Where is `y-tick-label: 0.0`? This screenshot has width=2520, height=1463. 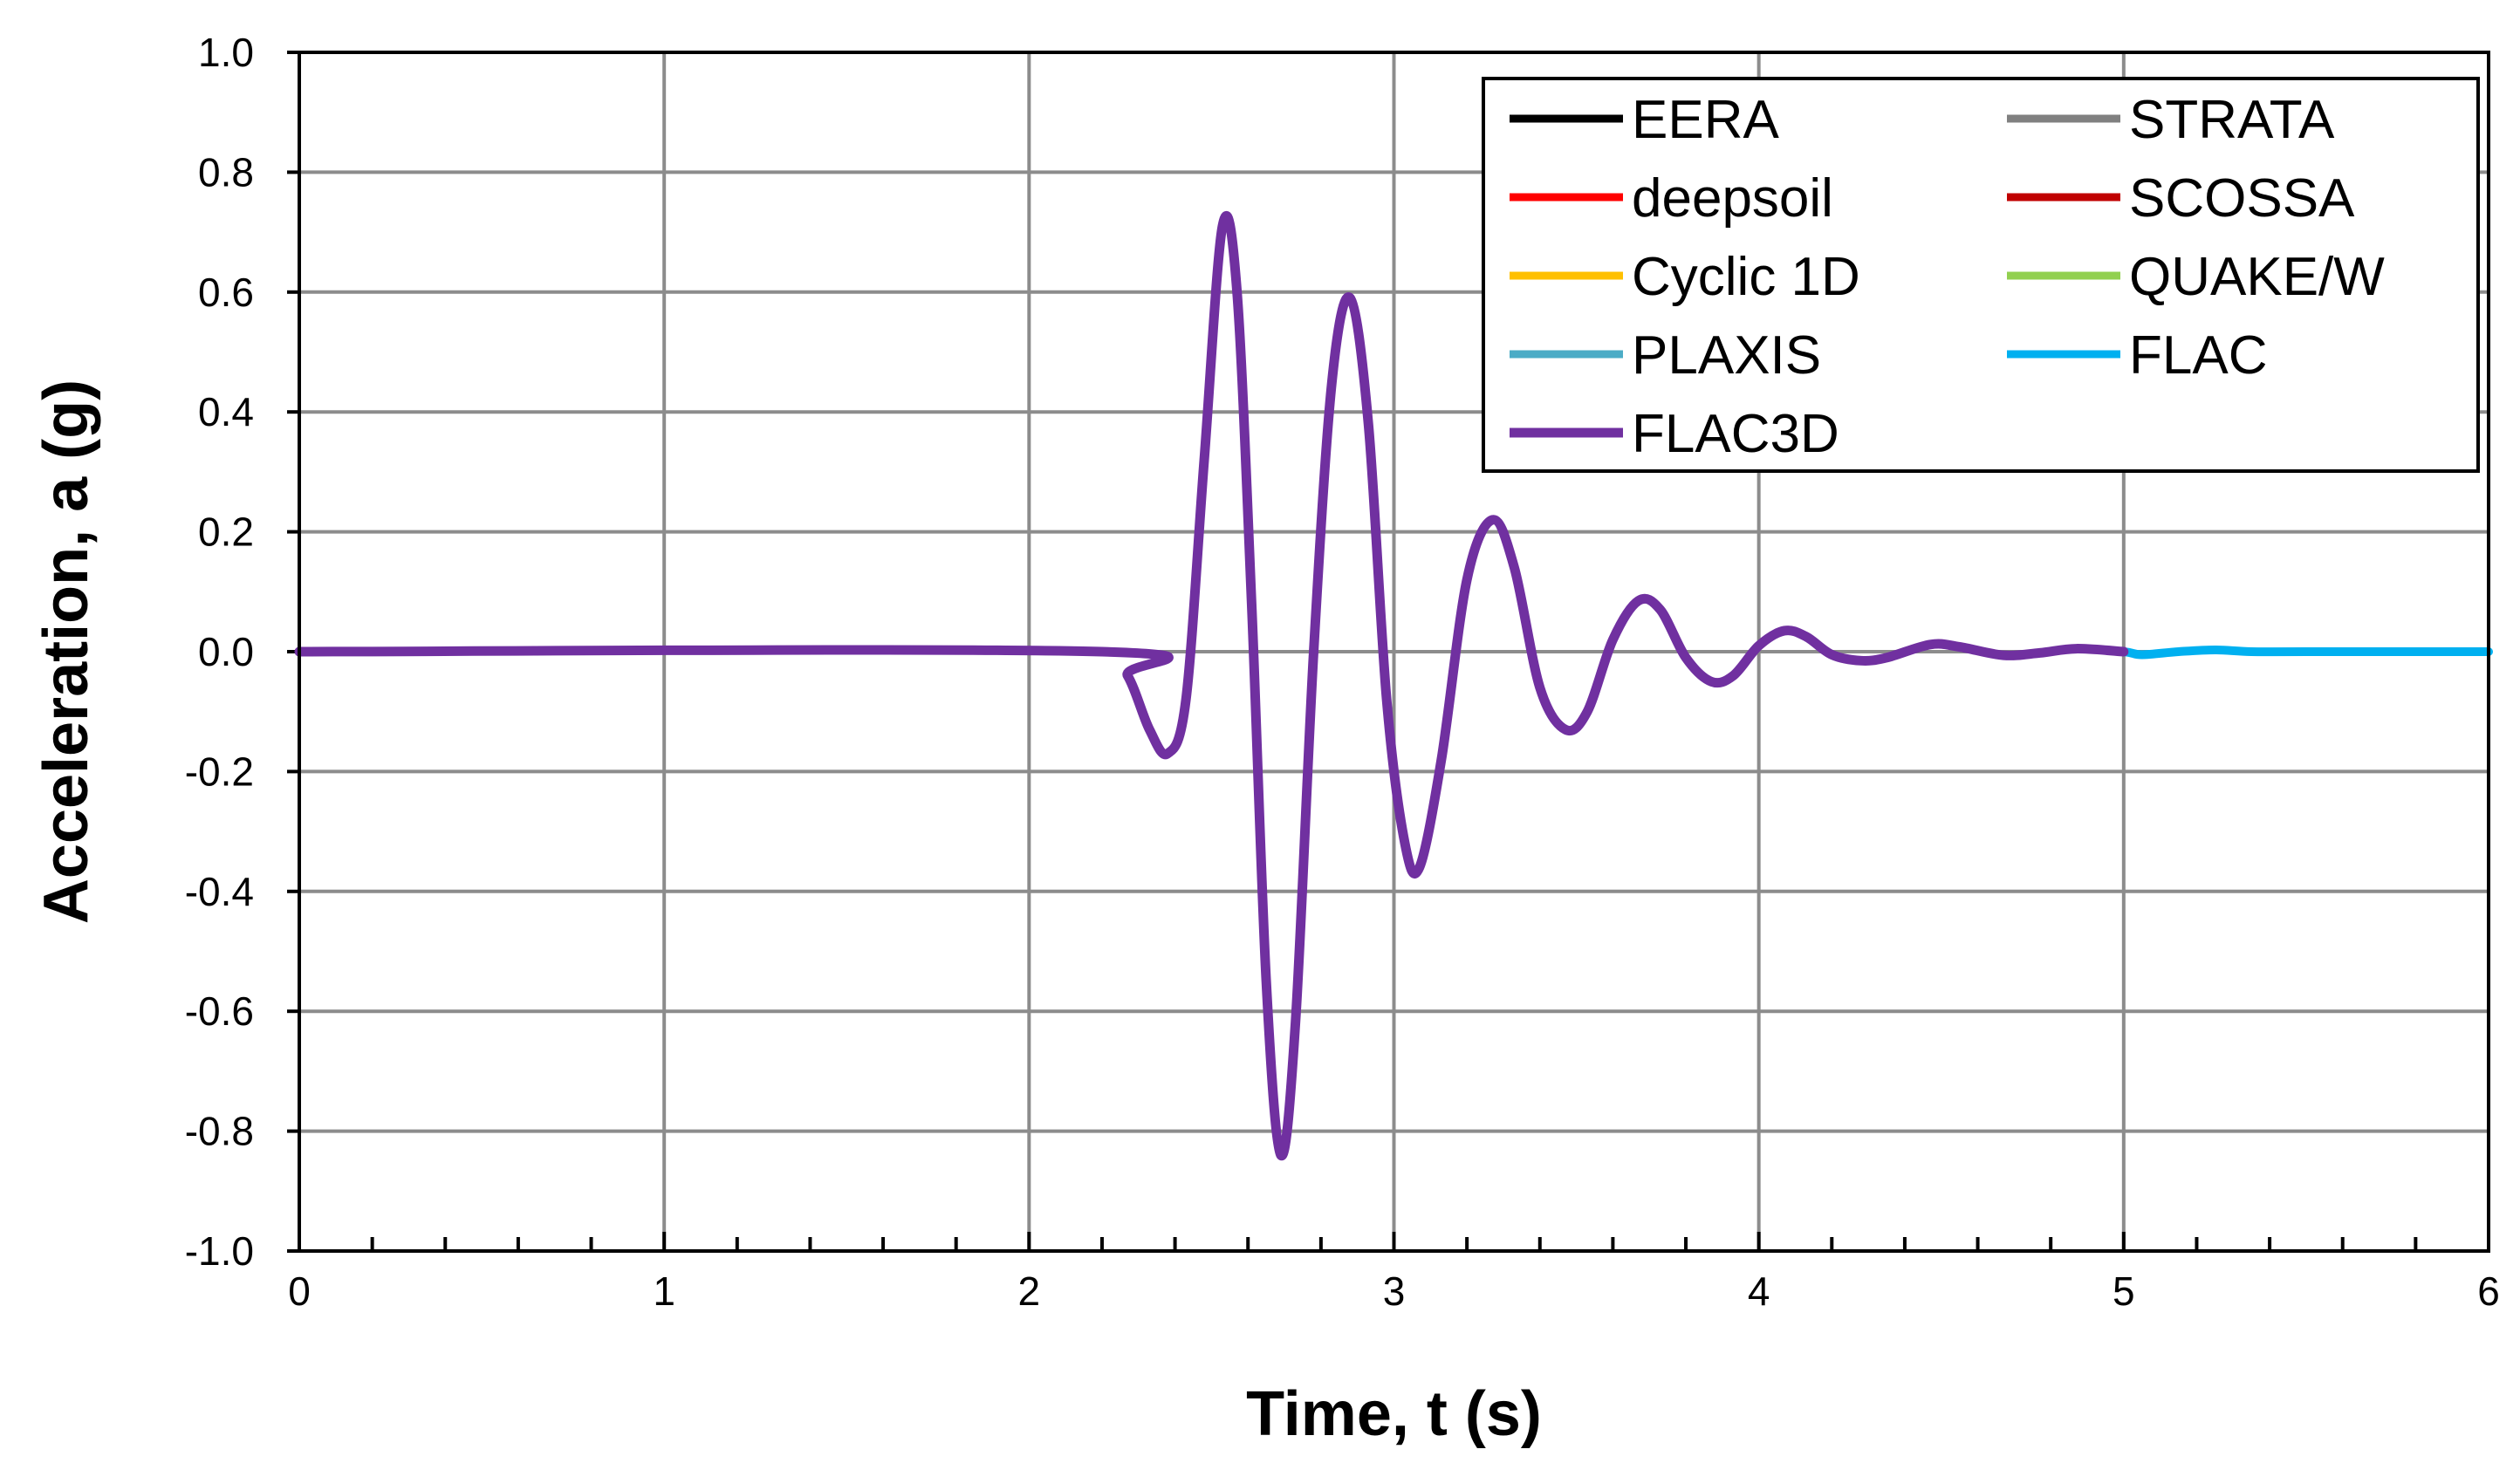
y-tick-label: 0.0 is located at coordinates (226, 651).